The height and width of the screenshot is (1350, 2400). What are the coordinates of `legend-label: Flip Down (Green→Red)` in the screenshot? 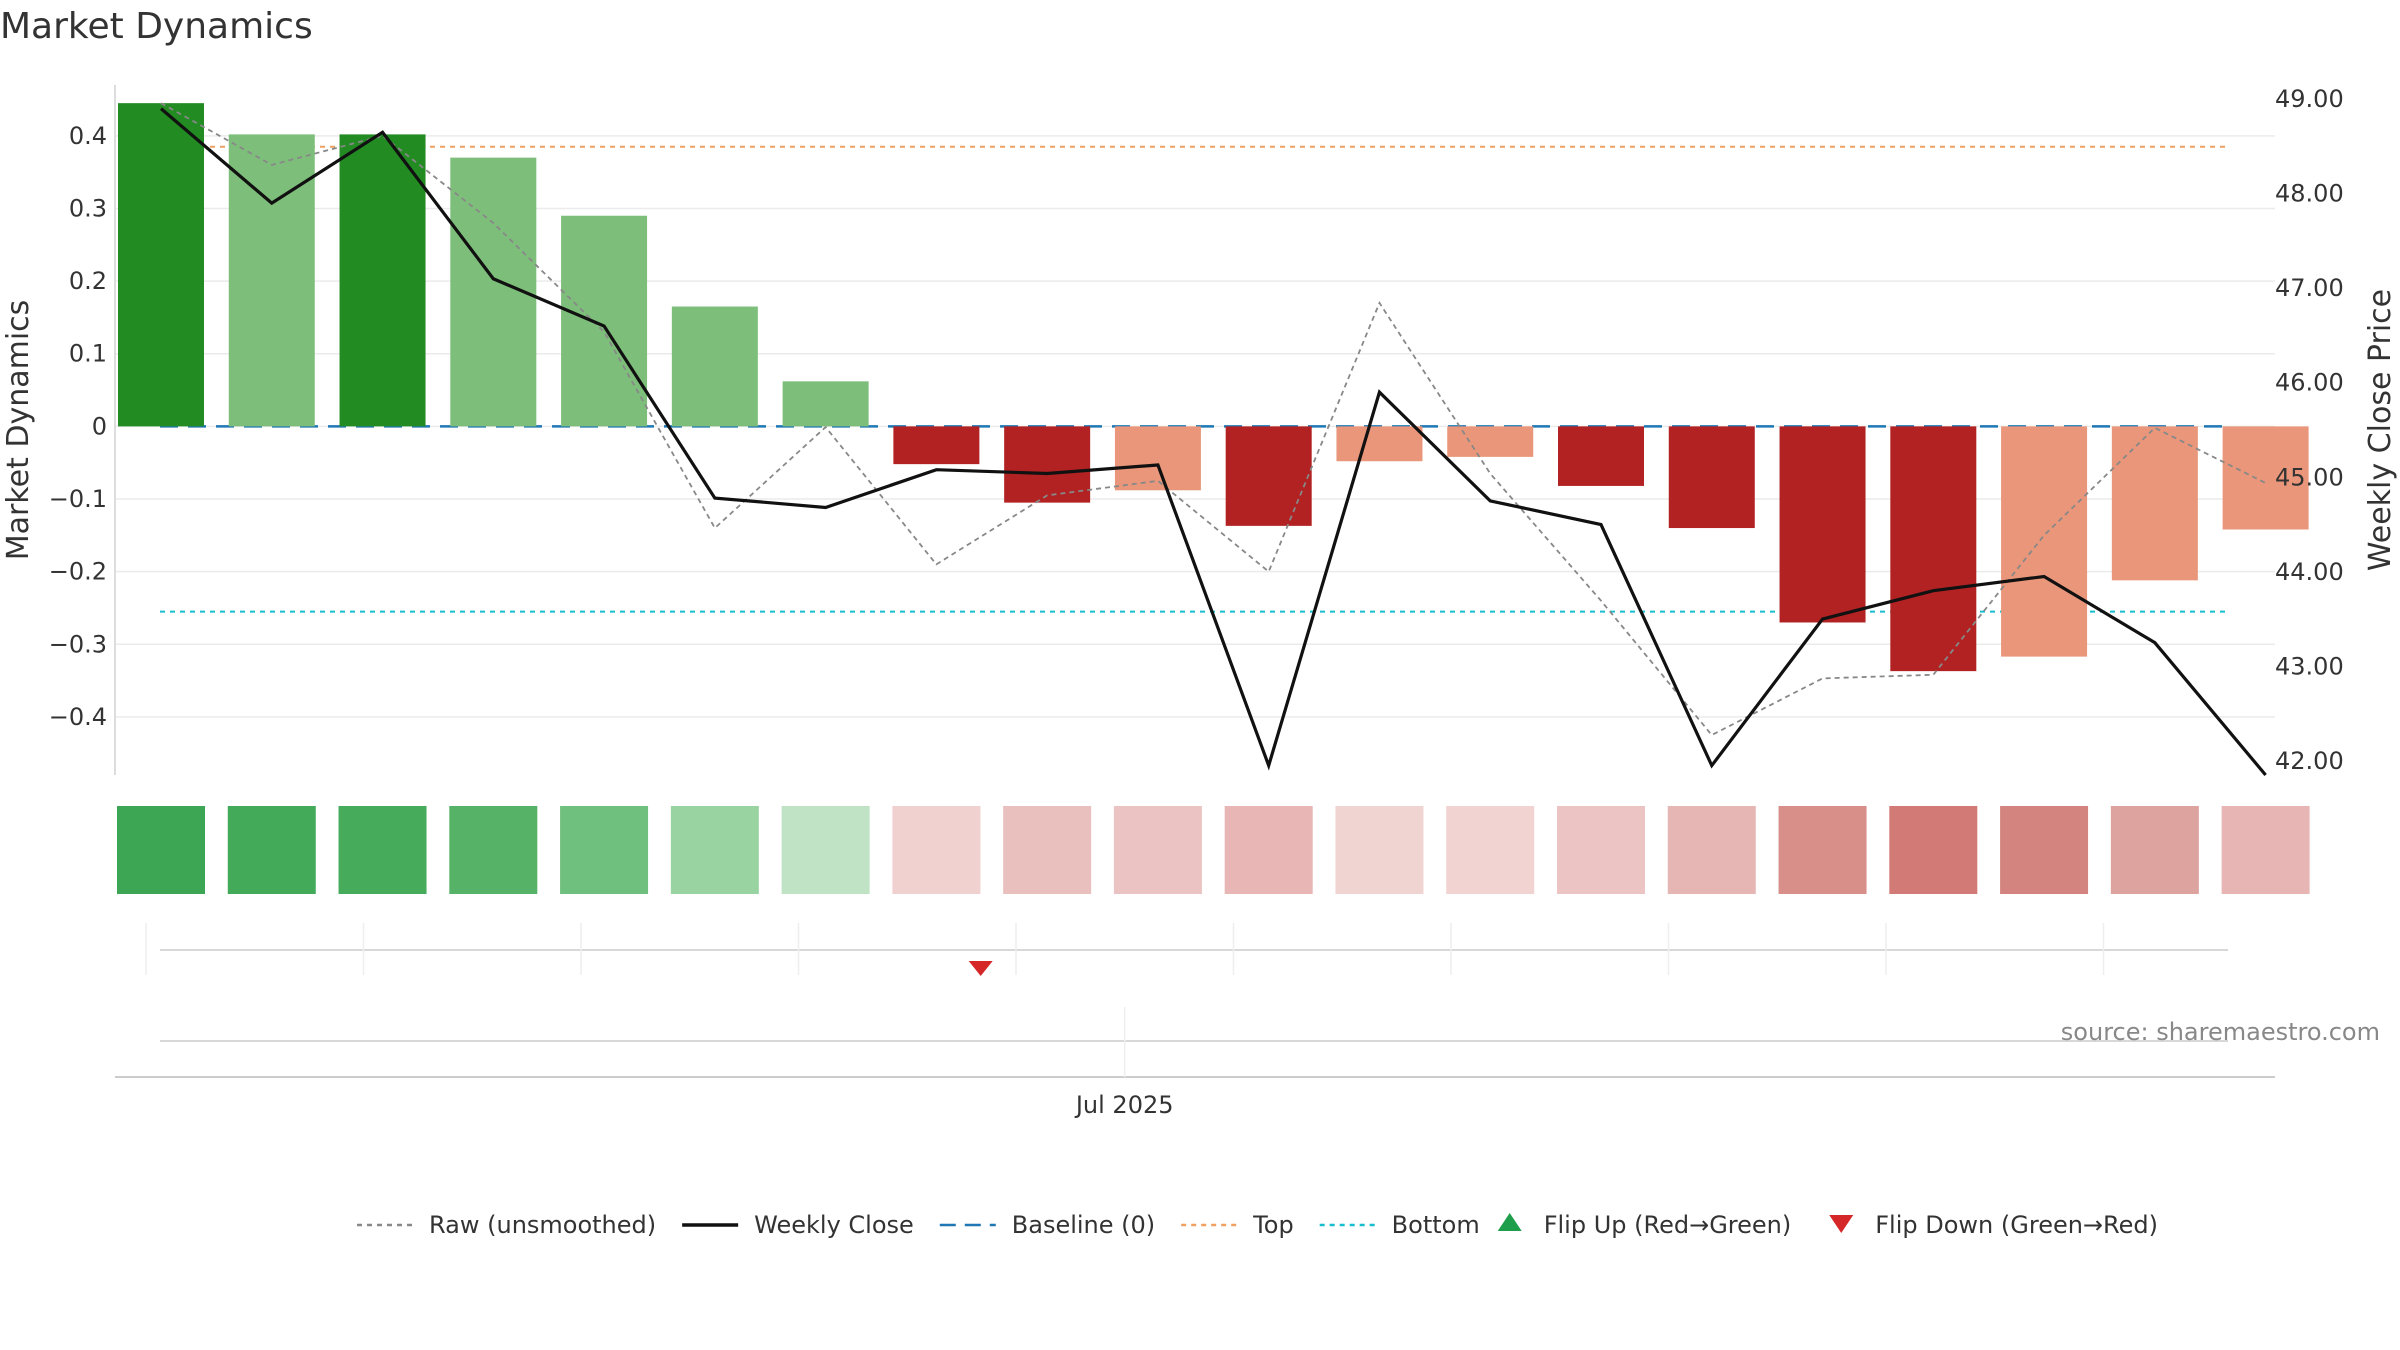 It's located at (2016, 1225).